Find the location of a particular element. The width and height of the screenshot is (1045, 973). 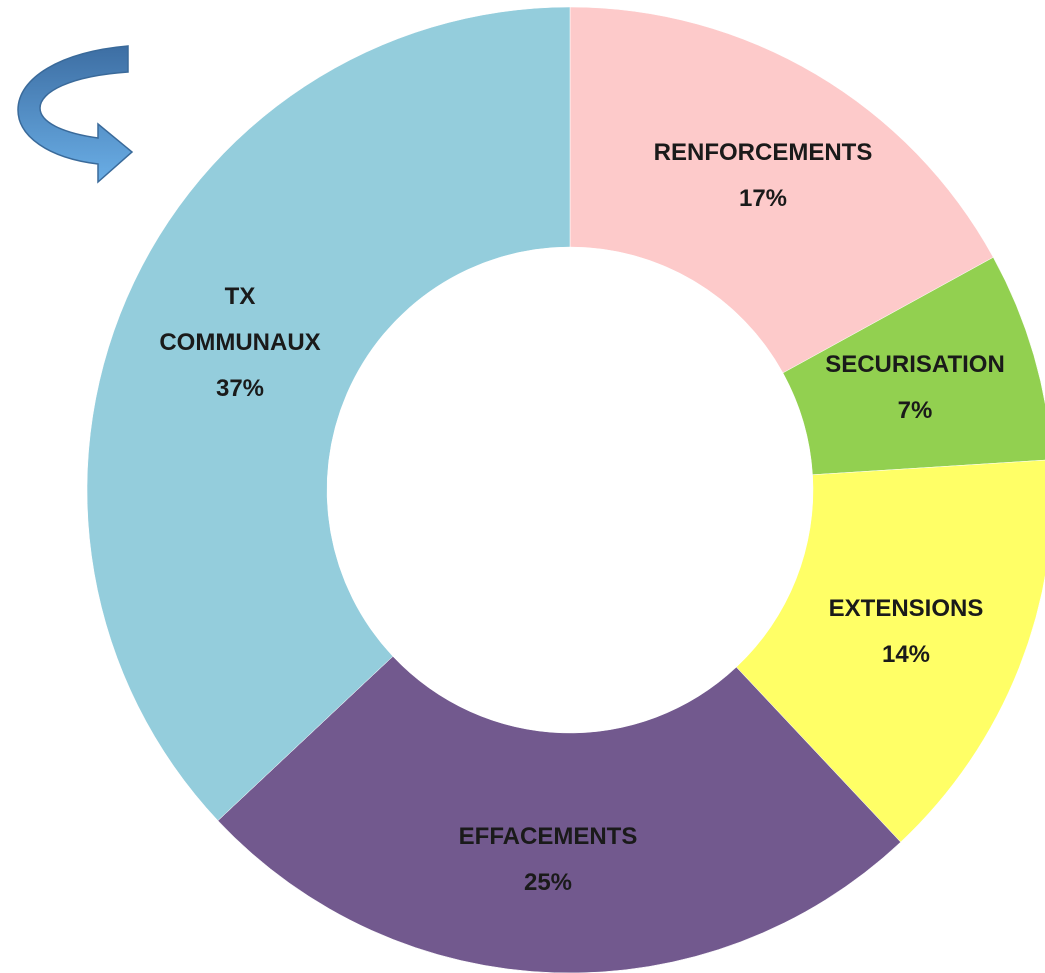

category-label: EFFACEMENTS is located at coordinates (548, 836).